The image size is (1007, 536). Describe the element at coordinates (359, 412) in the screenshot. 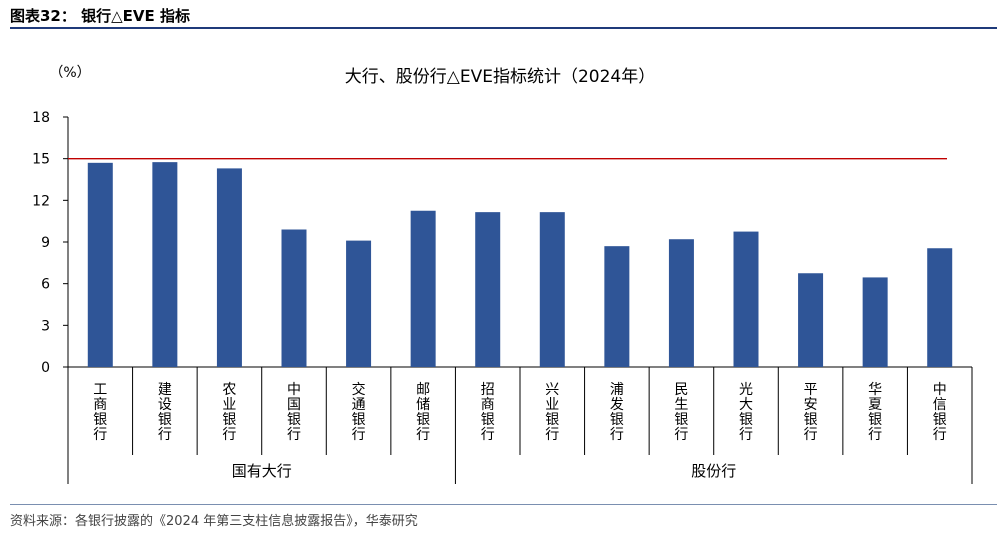

I see `x-category-label: 交通银行` at that location.